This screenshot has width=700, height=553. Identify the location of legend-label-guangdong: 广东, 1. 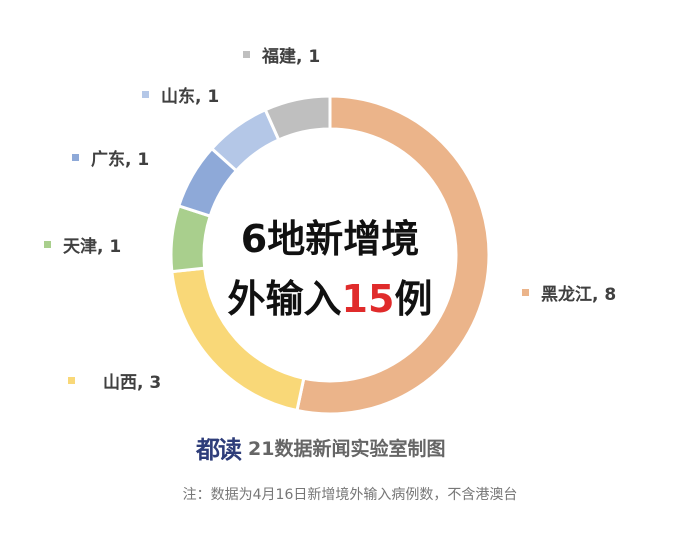
(110, 157).